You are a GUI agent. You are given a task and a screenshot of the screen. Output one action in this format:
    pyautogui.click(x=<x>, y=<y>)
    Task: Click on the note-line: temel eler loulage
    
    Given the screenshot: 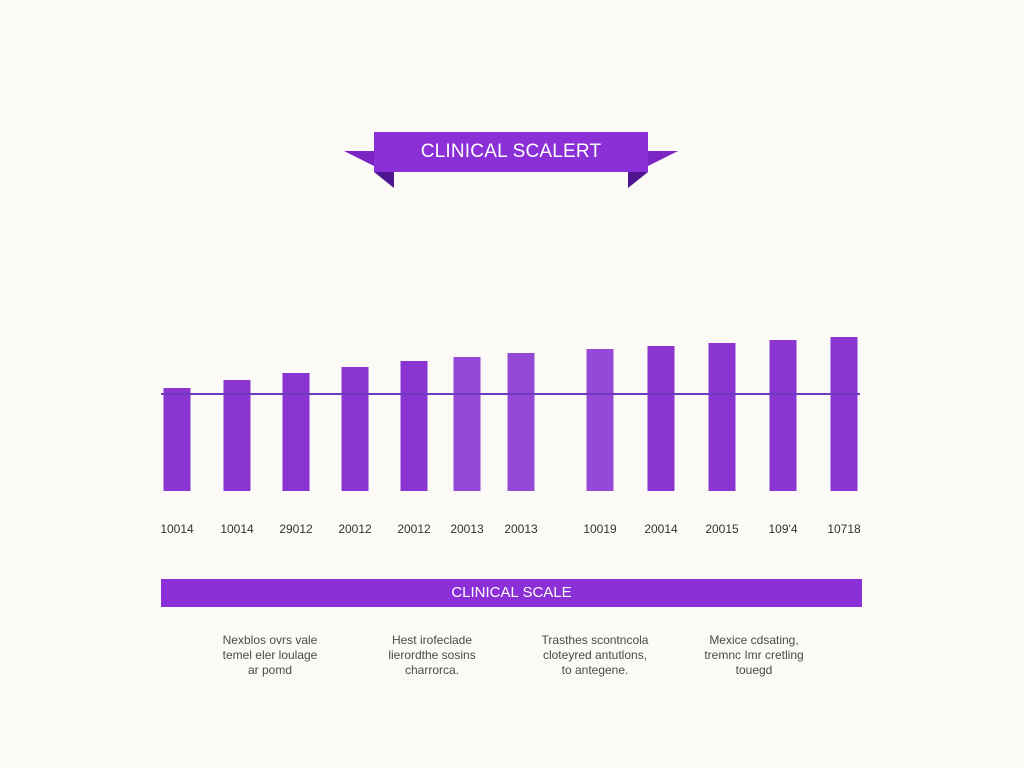 What is the action you would take?
    pyautogui.click(x=270, y=655)
    